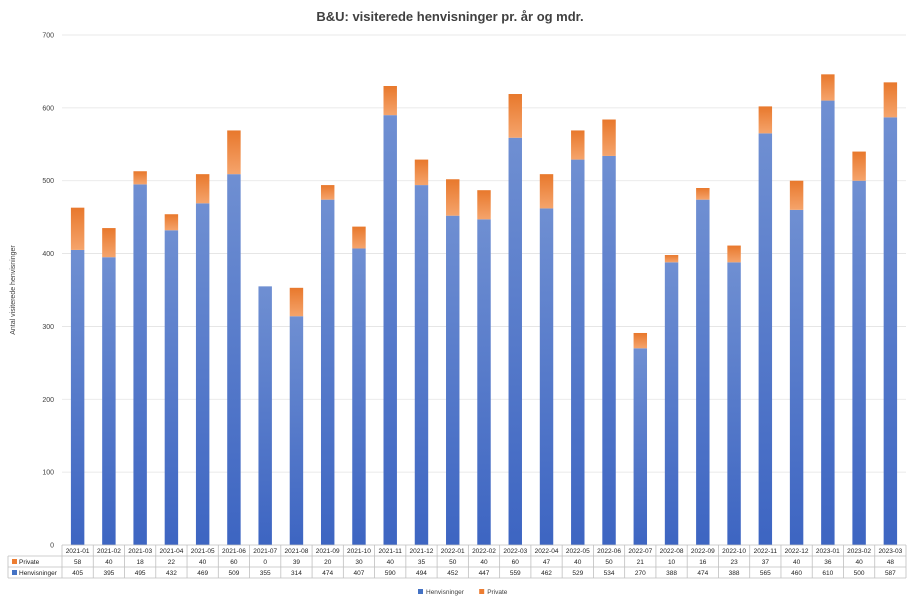 Image resolution: width=908 pixels, height=604 pixels. What do you see at coordinates (859, 573) in the screenshot?
I see `data-label: 500` at bounding box center [859, 573].